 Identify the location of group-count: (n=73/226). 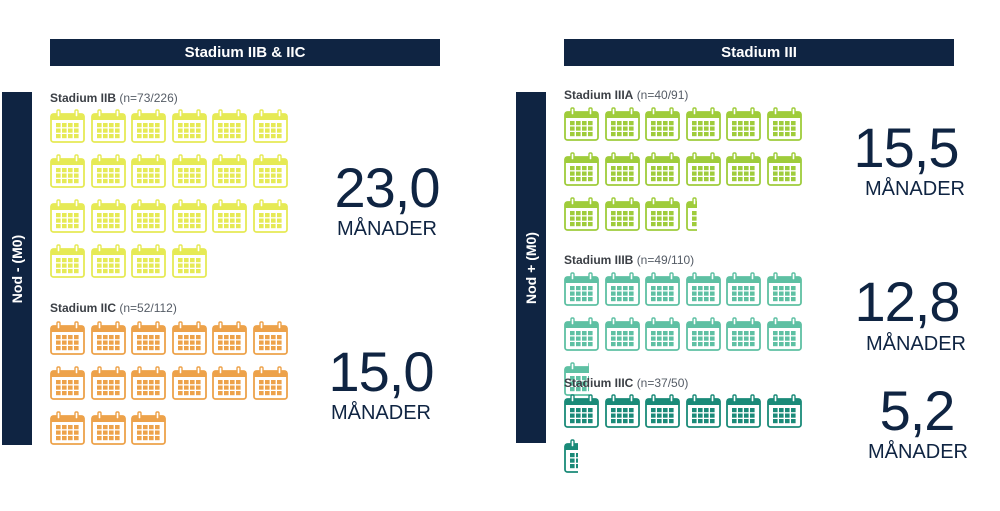
(148, 98).